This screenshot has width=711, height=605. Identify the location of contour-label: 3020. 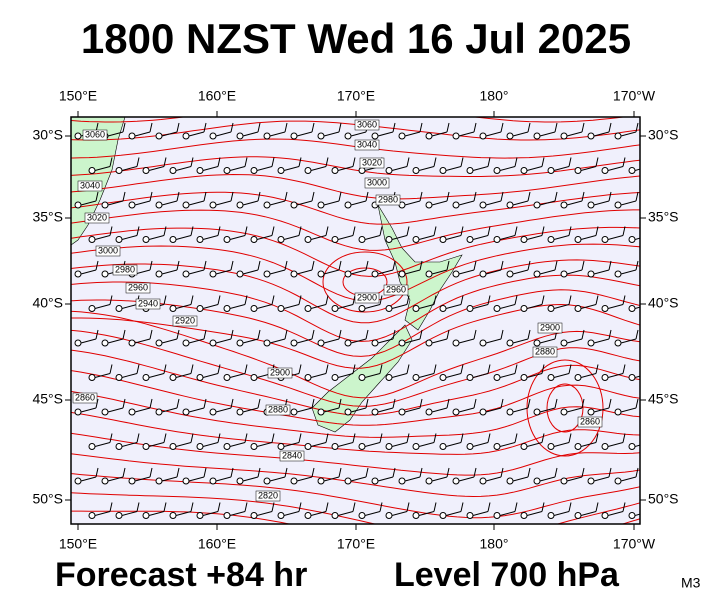
(372, 162).